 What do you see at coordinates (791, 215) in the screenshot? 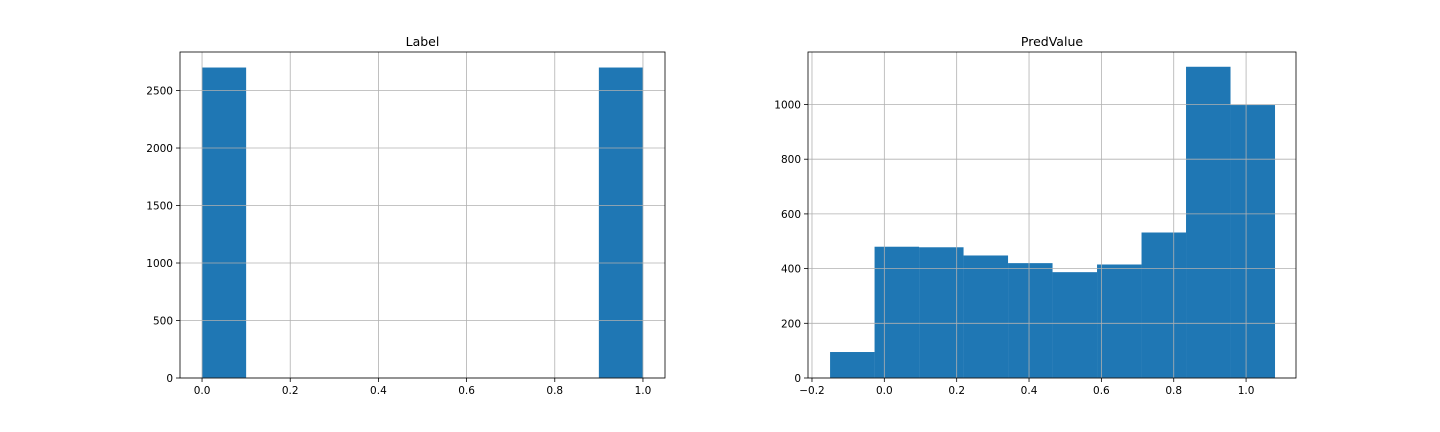
I see `y-tick-label: 600` at bounding box center [791, 215].